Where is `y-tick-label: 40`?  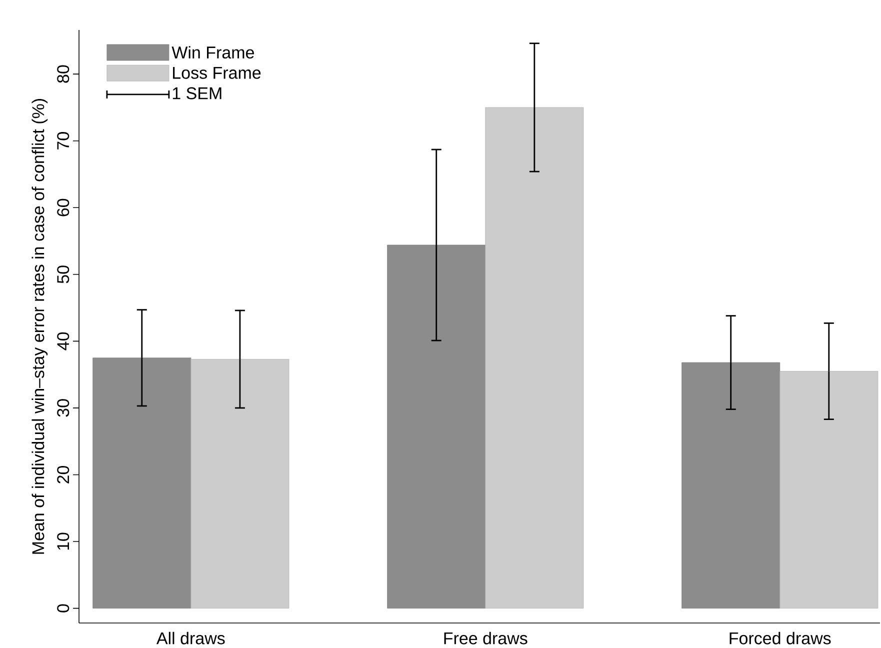
y-tick-label: 40 is located at coordinates (63, 341).